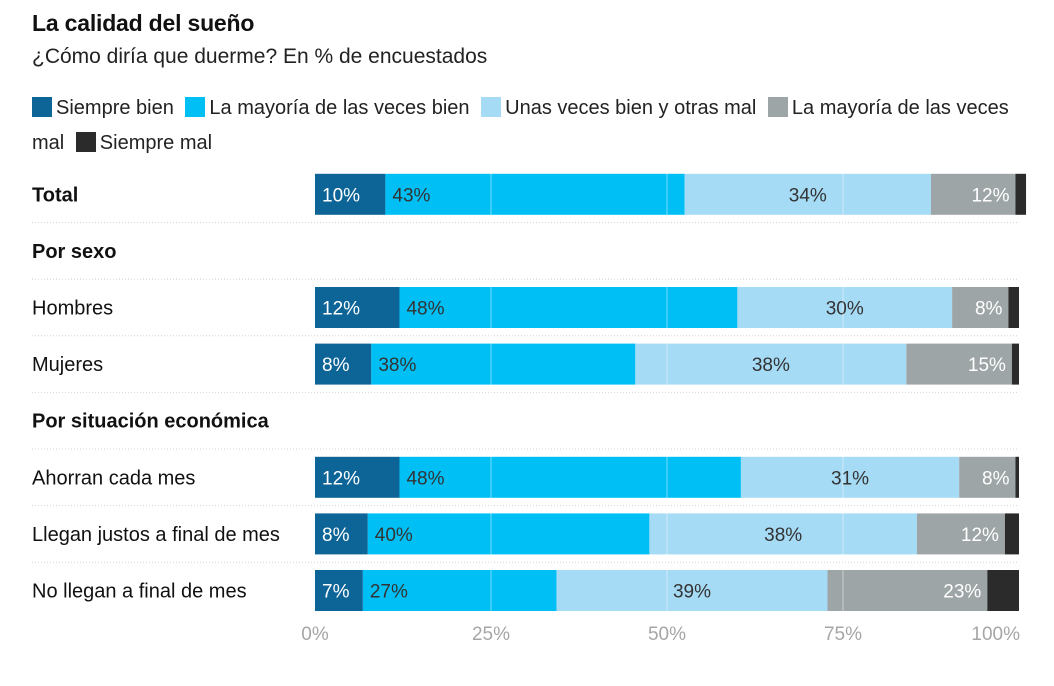 The image size is (1054, 686). What do you see at coordinates (315, 634) in the screenshot?
I see `x-tick-label: 0%` at bounding box center [315, 634].